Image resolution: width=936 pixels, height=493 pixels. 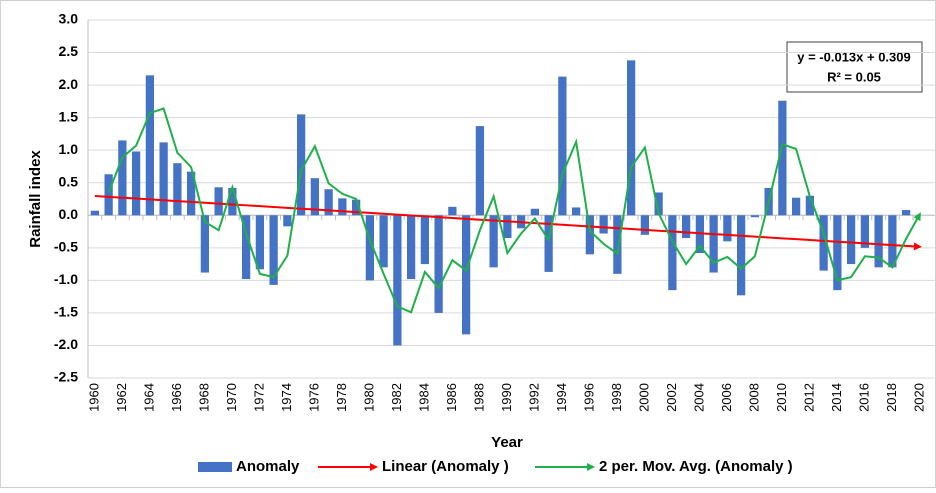 What do you see at coordinates (508, 223) in the screenshot?
I see `series-line` at bounding box center [508, 223].